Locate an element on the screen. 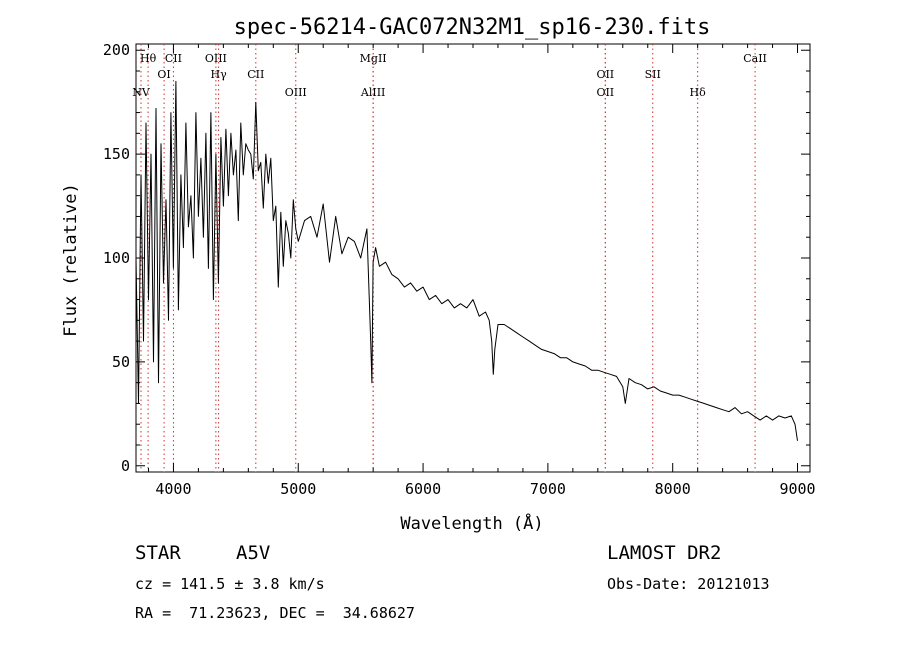  marker-label-10: OII is located at coordinates (605, 74).